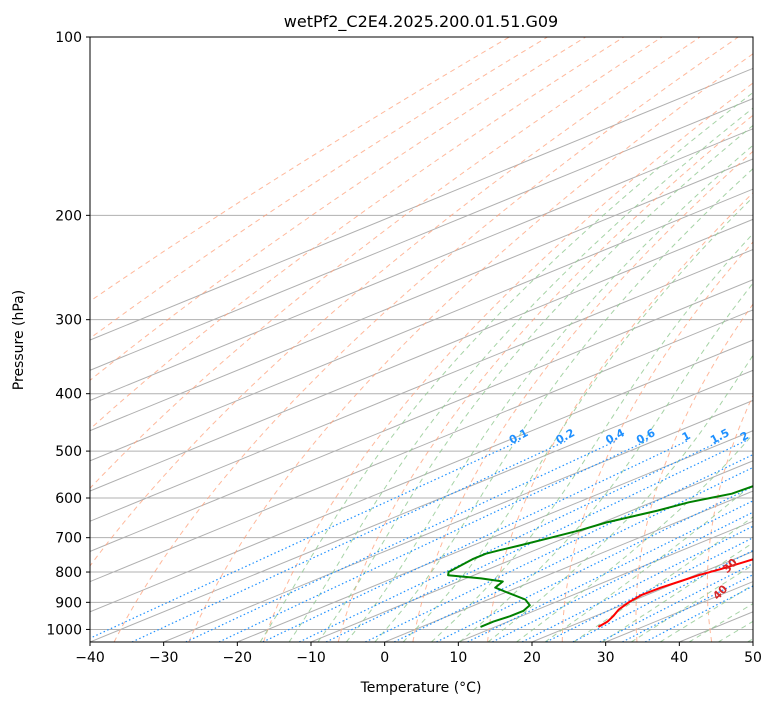  Describe the element at coordinates (68, 573) in the screenshot. I see `y-tick-label: 800` at that location.